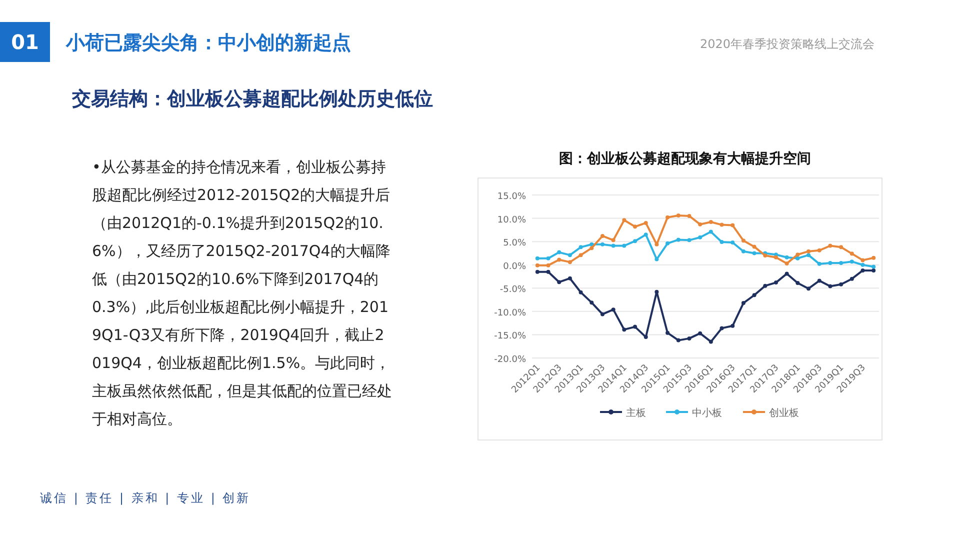 The height and width of the screenshot is (540, 960). What do you see at coordinates (25, 42) in the screenshot?
I see `text: 01` at bounding box center [25, 42].